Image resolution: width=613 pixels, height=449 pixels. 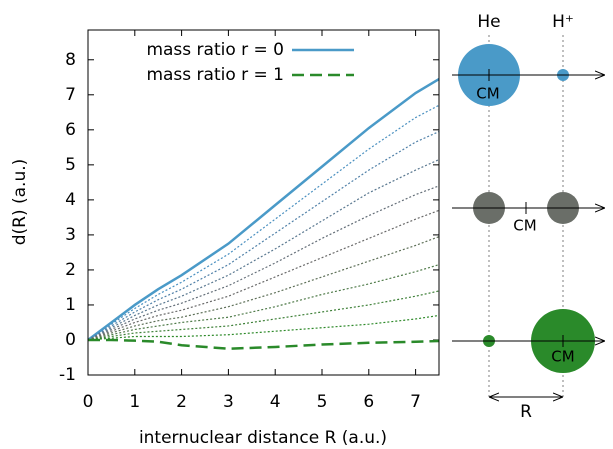 What do you see at coordinates (70, 235) in the screenshot?
I see `y-tick-label: 3` at bounding box center [70, 235].